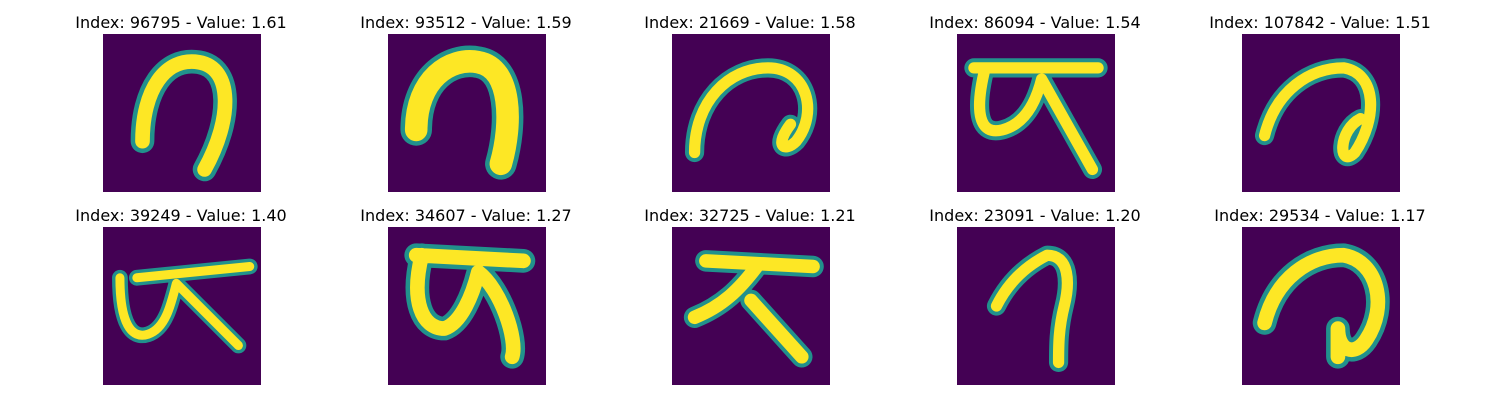 Image resolution: width=1500 pixels, height=400 pixels. I want to click on panel-2: Index: 93512 - Value: 1.59, so click(466, 102).